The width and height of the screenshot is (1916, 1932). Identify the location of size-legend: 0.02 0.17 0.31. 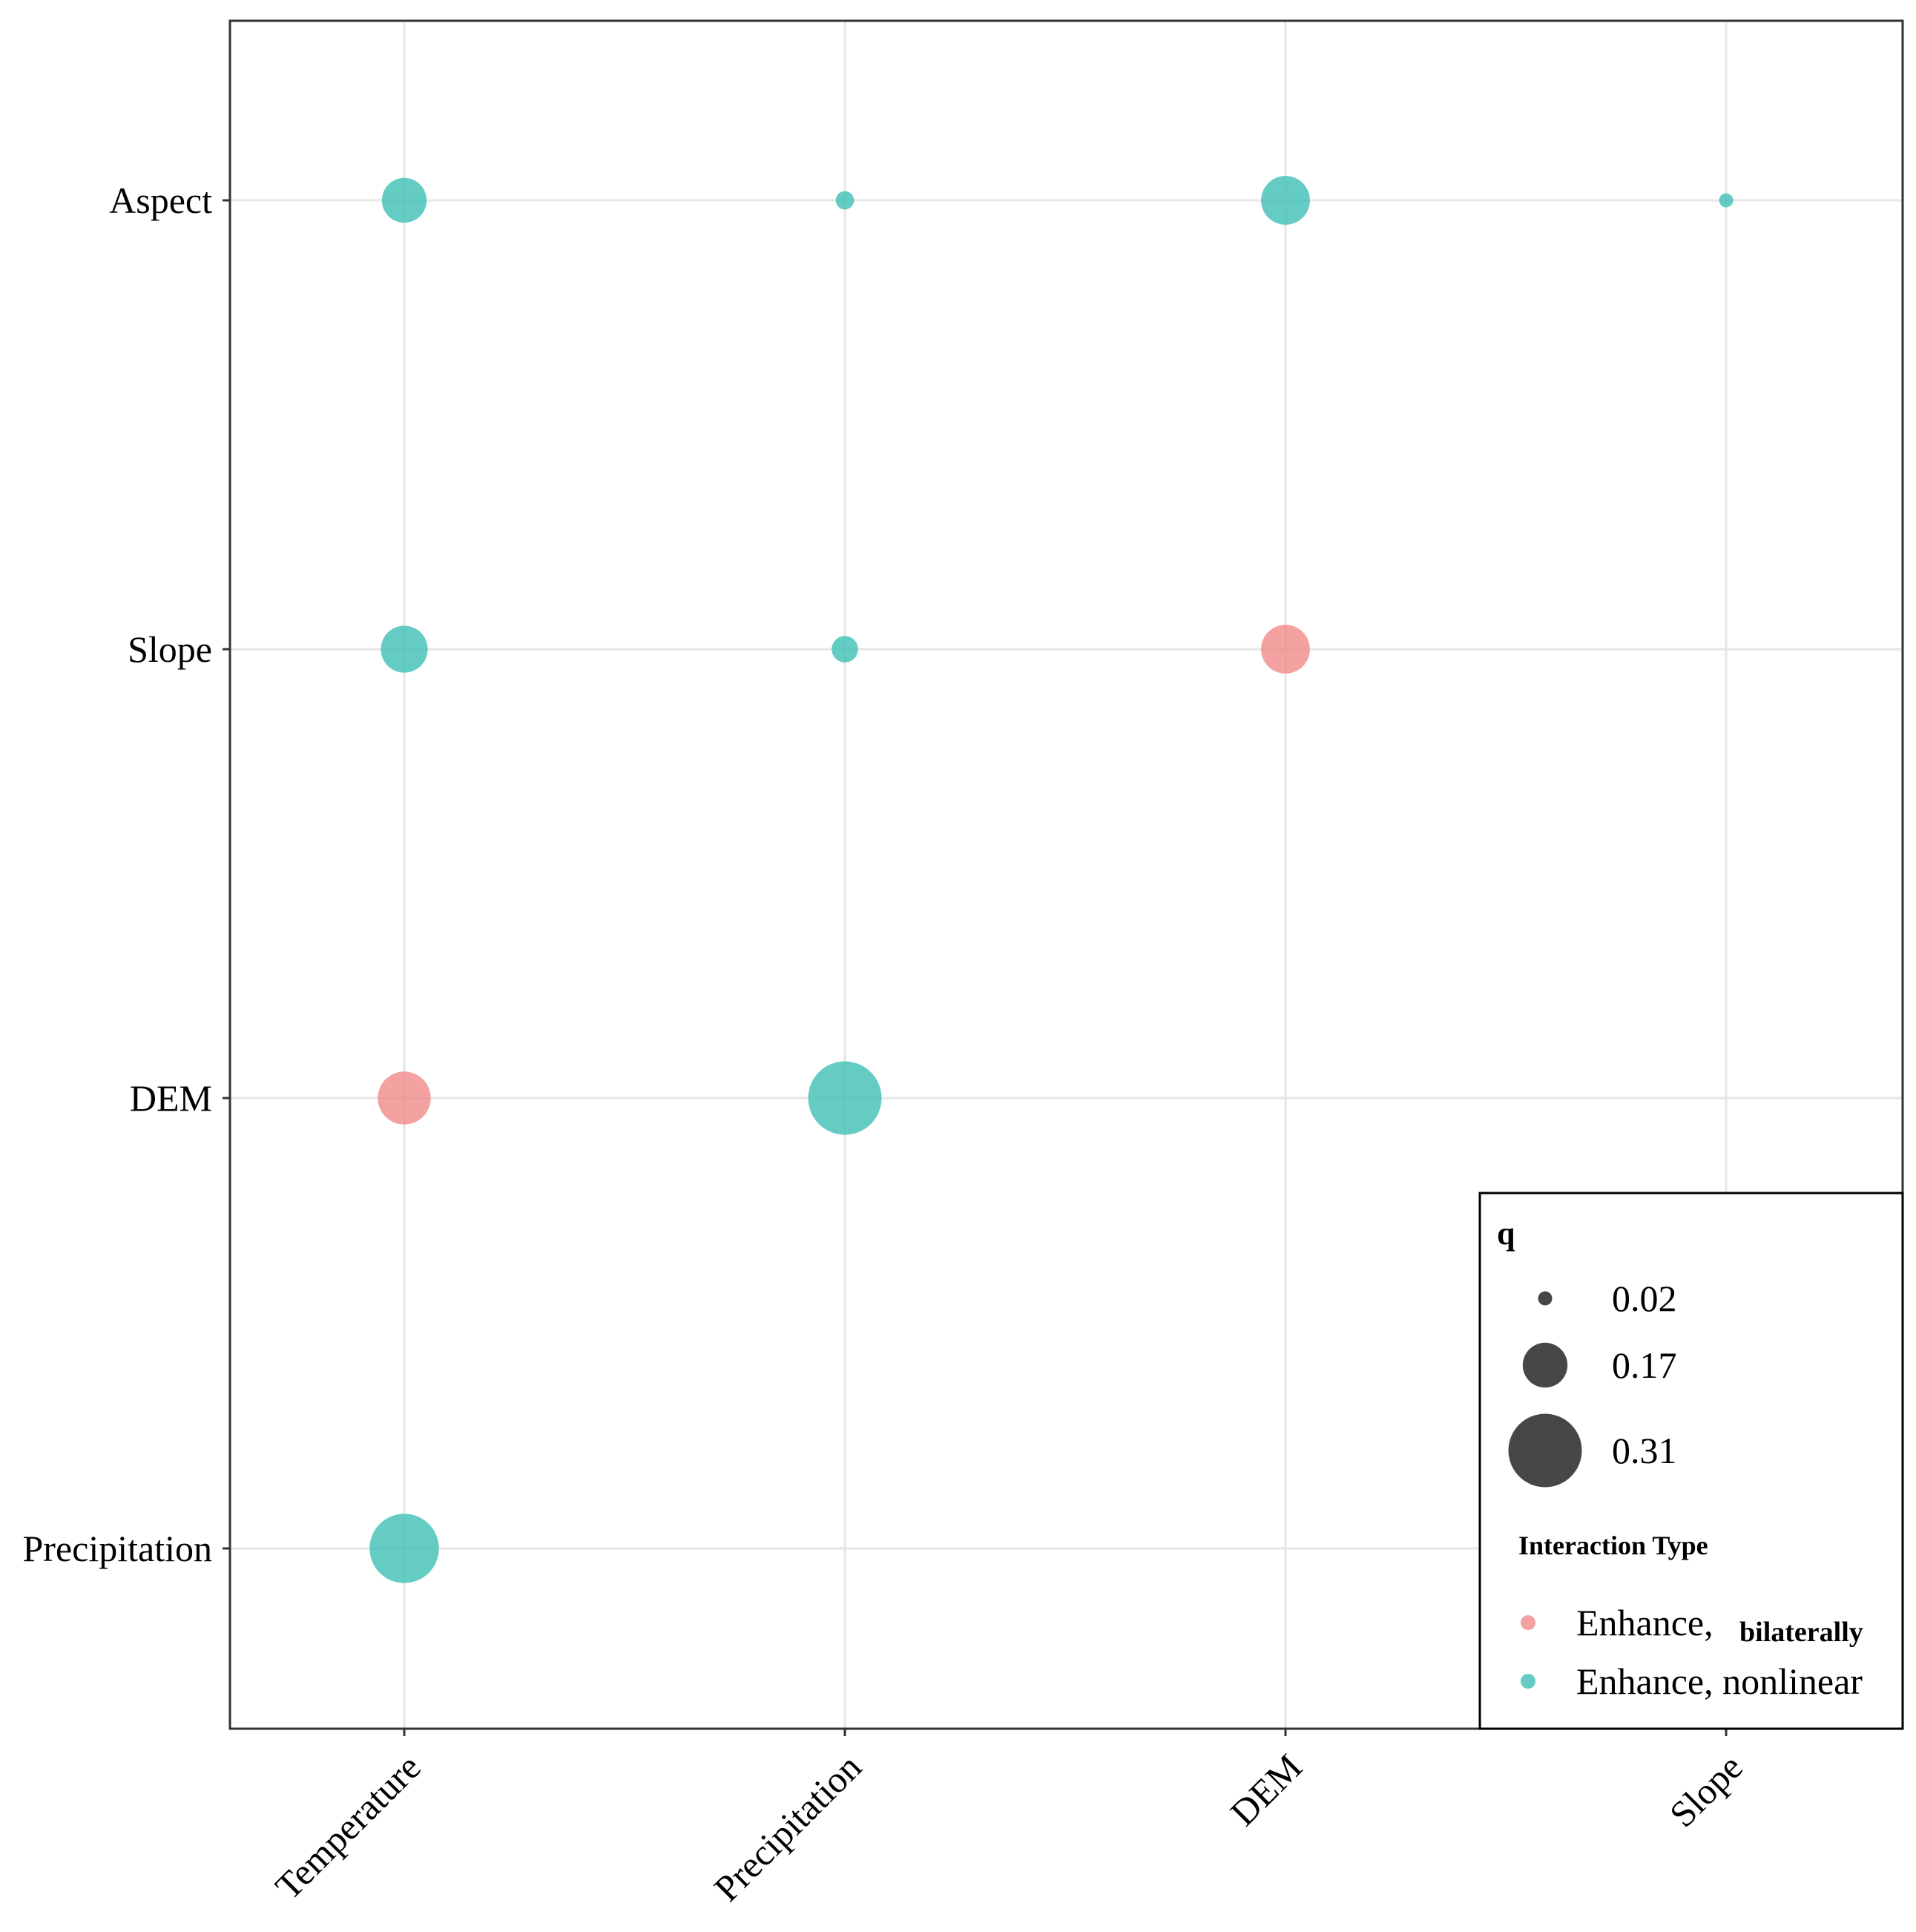
(1593, 1383).